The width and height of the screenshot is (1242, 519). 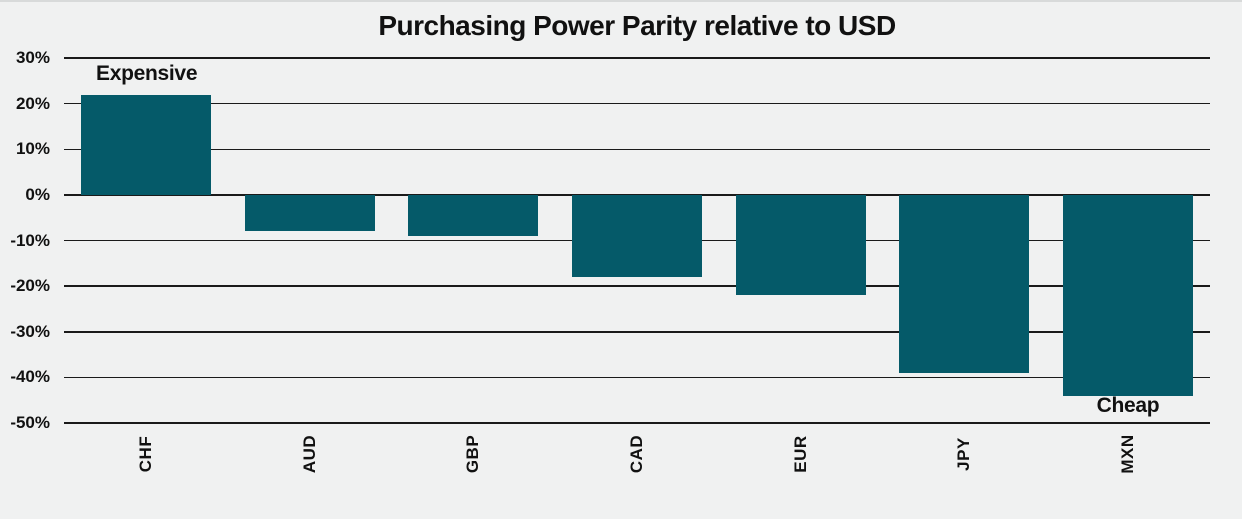 What do you see at coordinates (145, 454) in the screenshot?
I see `x-axis-label-chf: CHF` at bounding box center [145, 454].